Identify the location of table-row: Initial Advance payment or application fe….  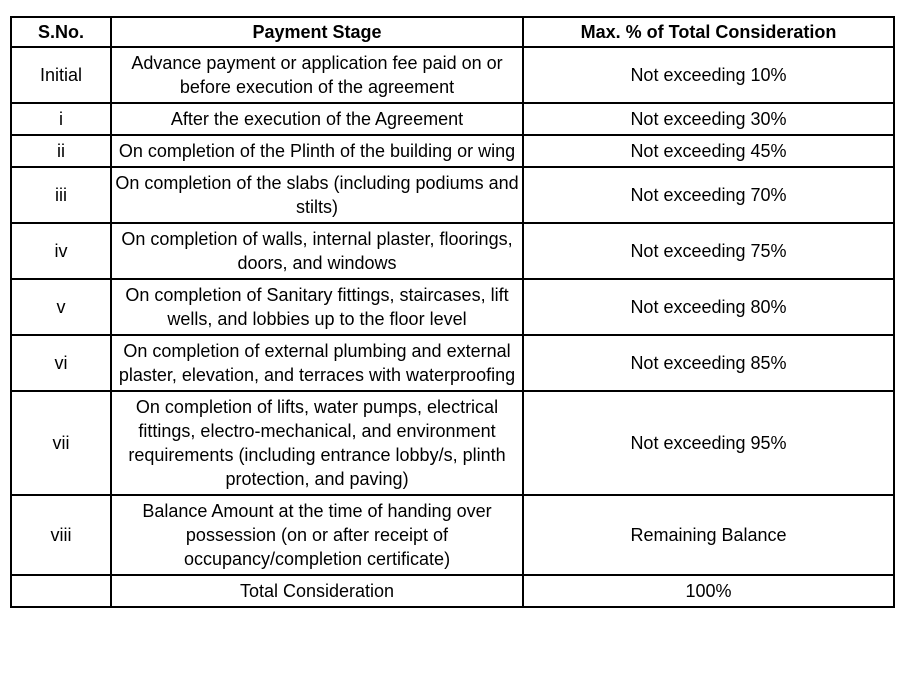
(452, 75).